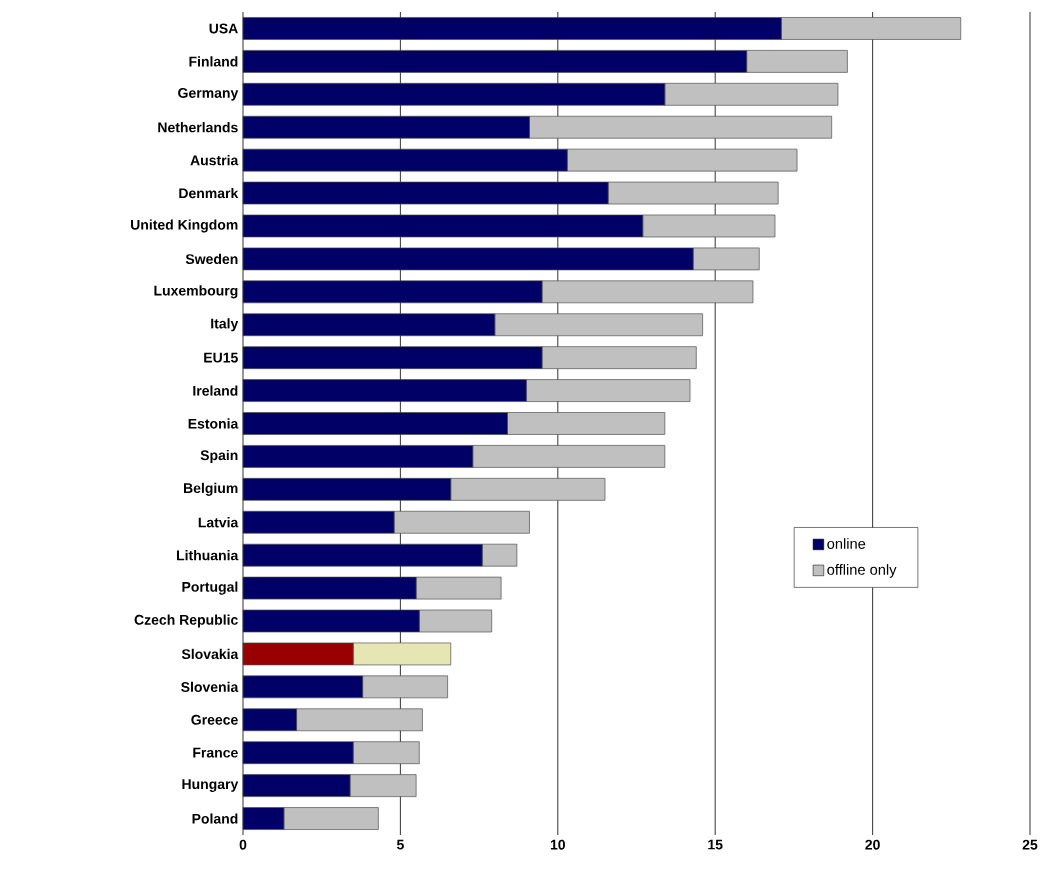 This screenshot has width=1043, height=870. What do you see at coordinates (213, 423) in the screenshot?
I see `y-tick-label: Estonia` at bounding box center [213, 423].